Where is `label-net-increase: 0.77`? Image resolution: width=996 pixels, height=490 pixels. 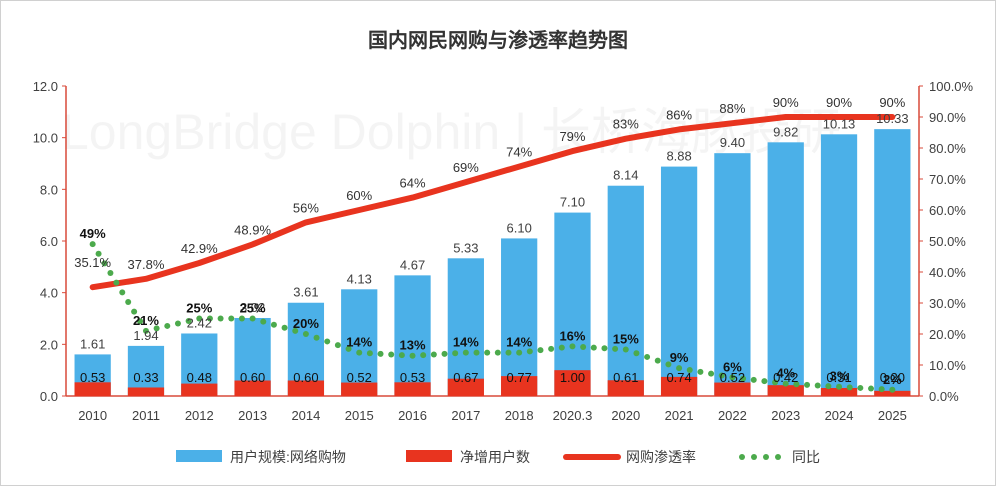 label-net-increase: 0.77 is located at coordinates (519, 377).